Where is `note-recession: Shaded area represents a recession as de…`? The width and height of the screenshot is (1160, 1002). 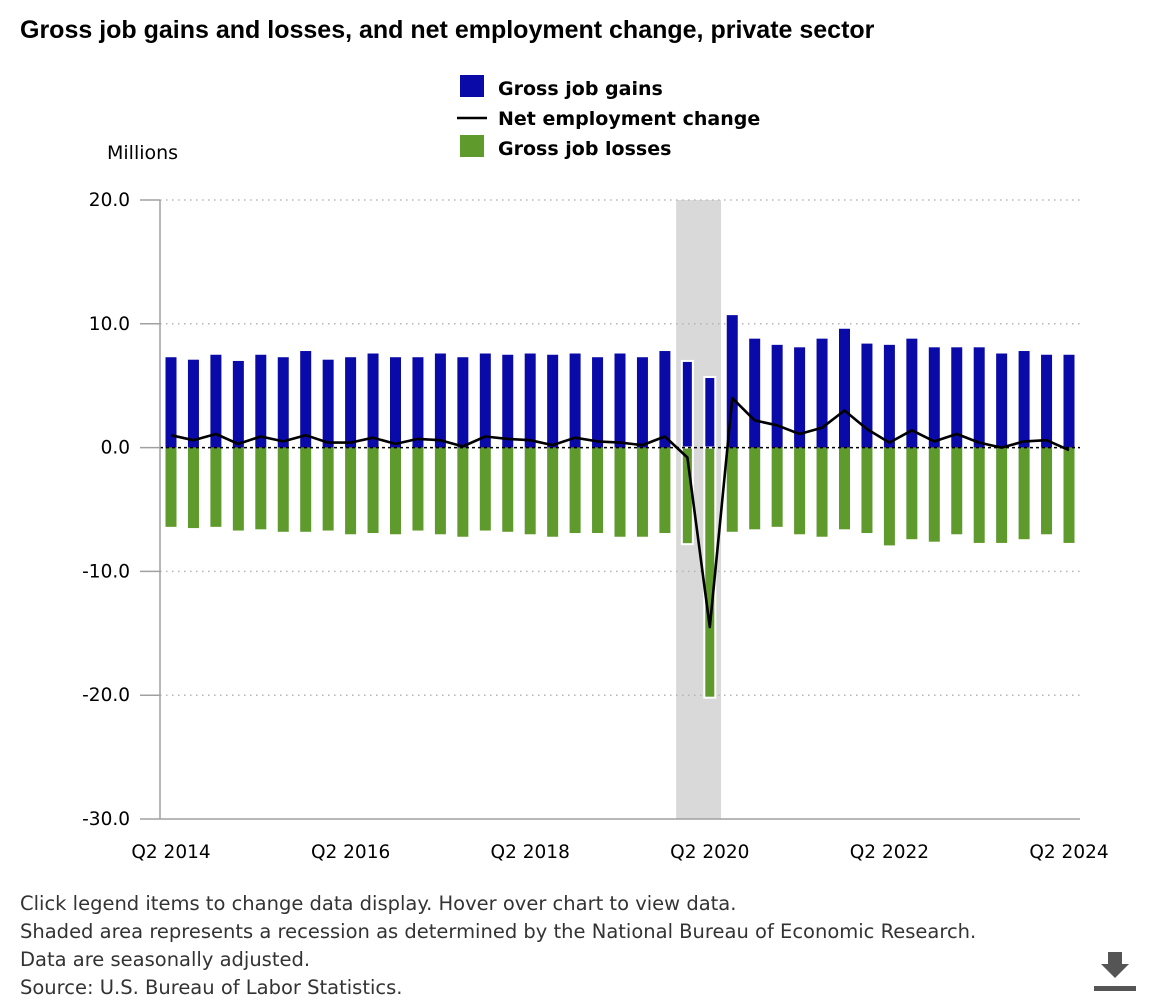 note-recession: Shaded area represents a recession as de… is located at coordinates (498, 931).